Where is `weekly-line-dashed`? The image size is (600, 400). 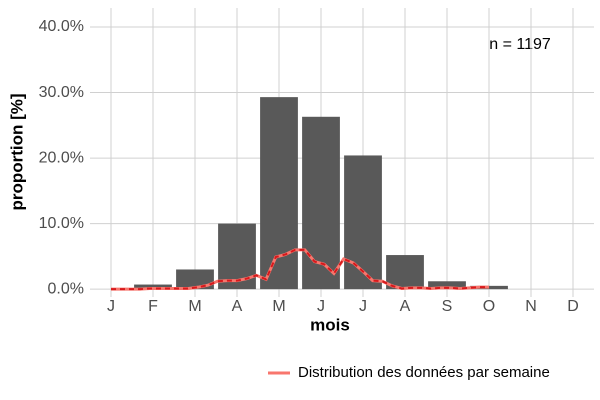 weekly-line-dashed is located at coordinates (300, 269).